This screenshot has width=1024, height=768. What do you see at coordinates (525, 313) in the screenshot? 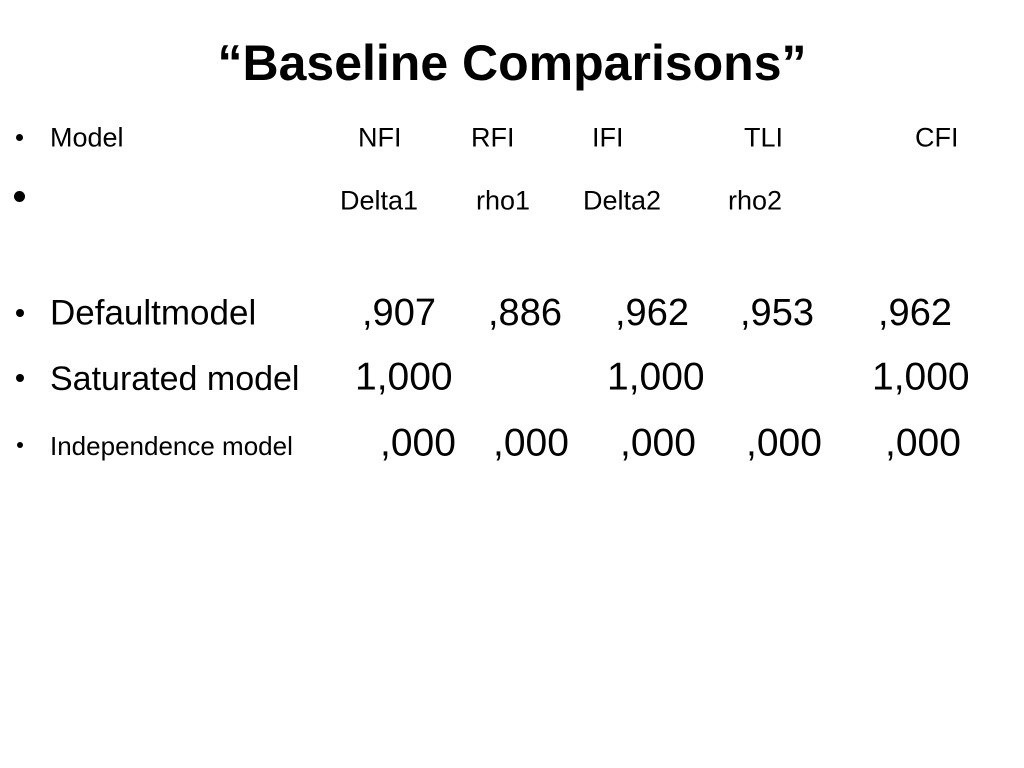
I see `cell: ,886` at bounding box center [525, 313].